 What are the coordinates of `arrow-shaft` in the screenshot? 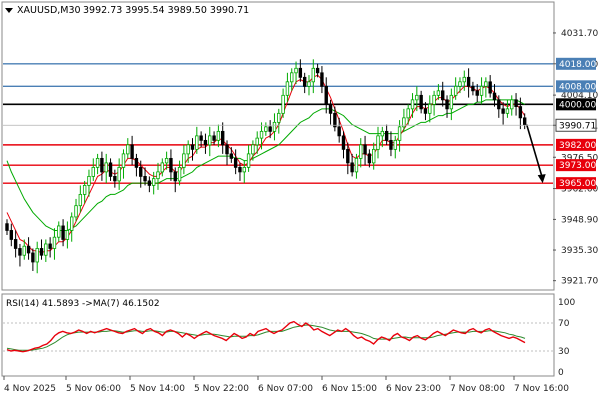 It's located at (534, 152).